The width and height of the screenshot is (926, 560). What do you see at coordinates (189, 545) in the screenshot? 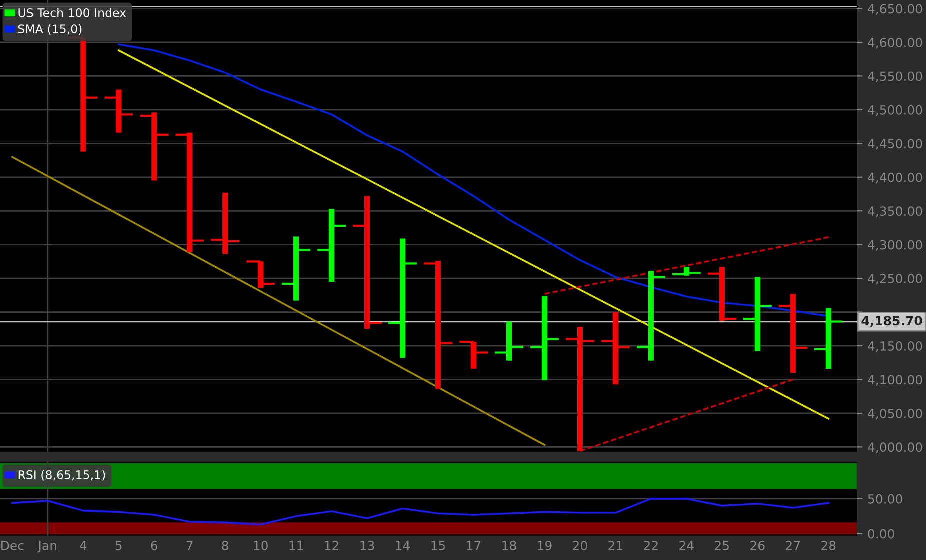
I see `x-tick-label: 7` at bounding box center [189, 545].